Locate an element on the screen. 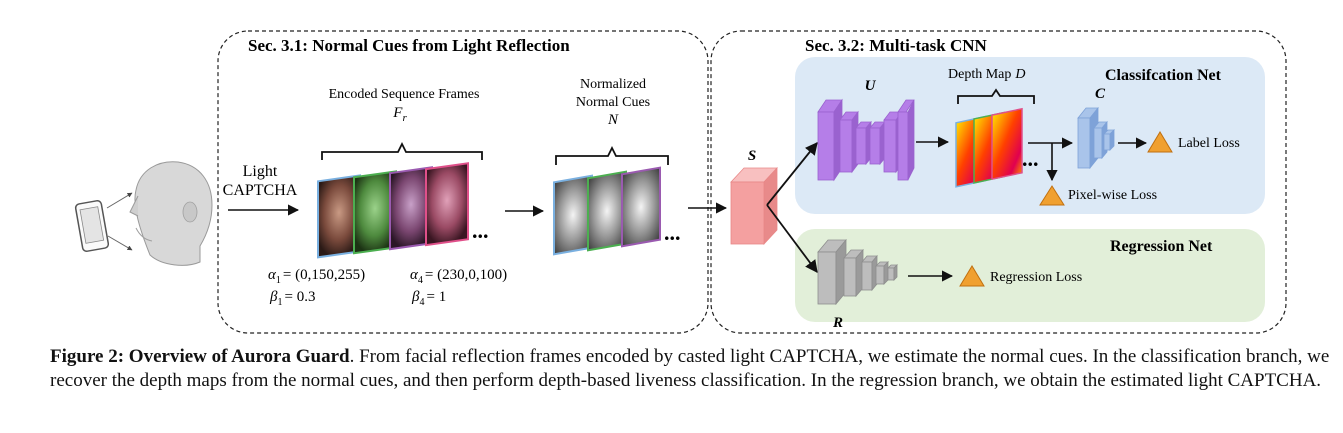 The width and height of the screenshot is (1343, 433). regression-loss-triangle-icon is located at coordinates (972, 276).